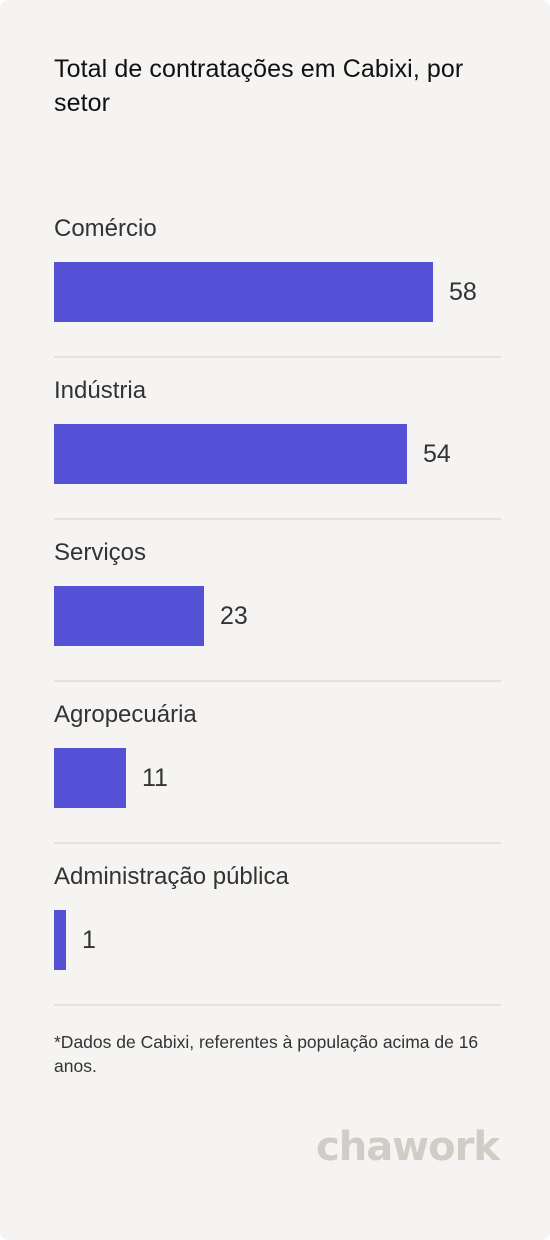 The height and width of the screenshot is (1240, 550). What do you see at coordinates (155, 778) in the screenshot?
I see `value-label: 11` at bounding box center [155, 778].